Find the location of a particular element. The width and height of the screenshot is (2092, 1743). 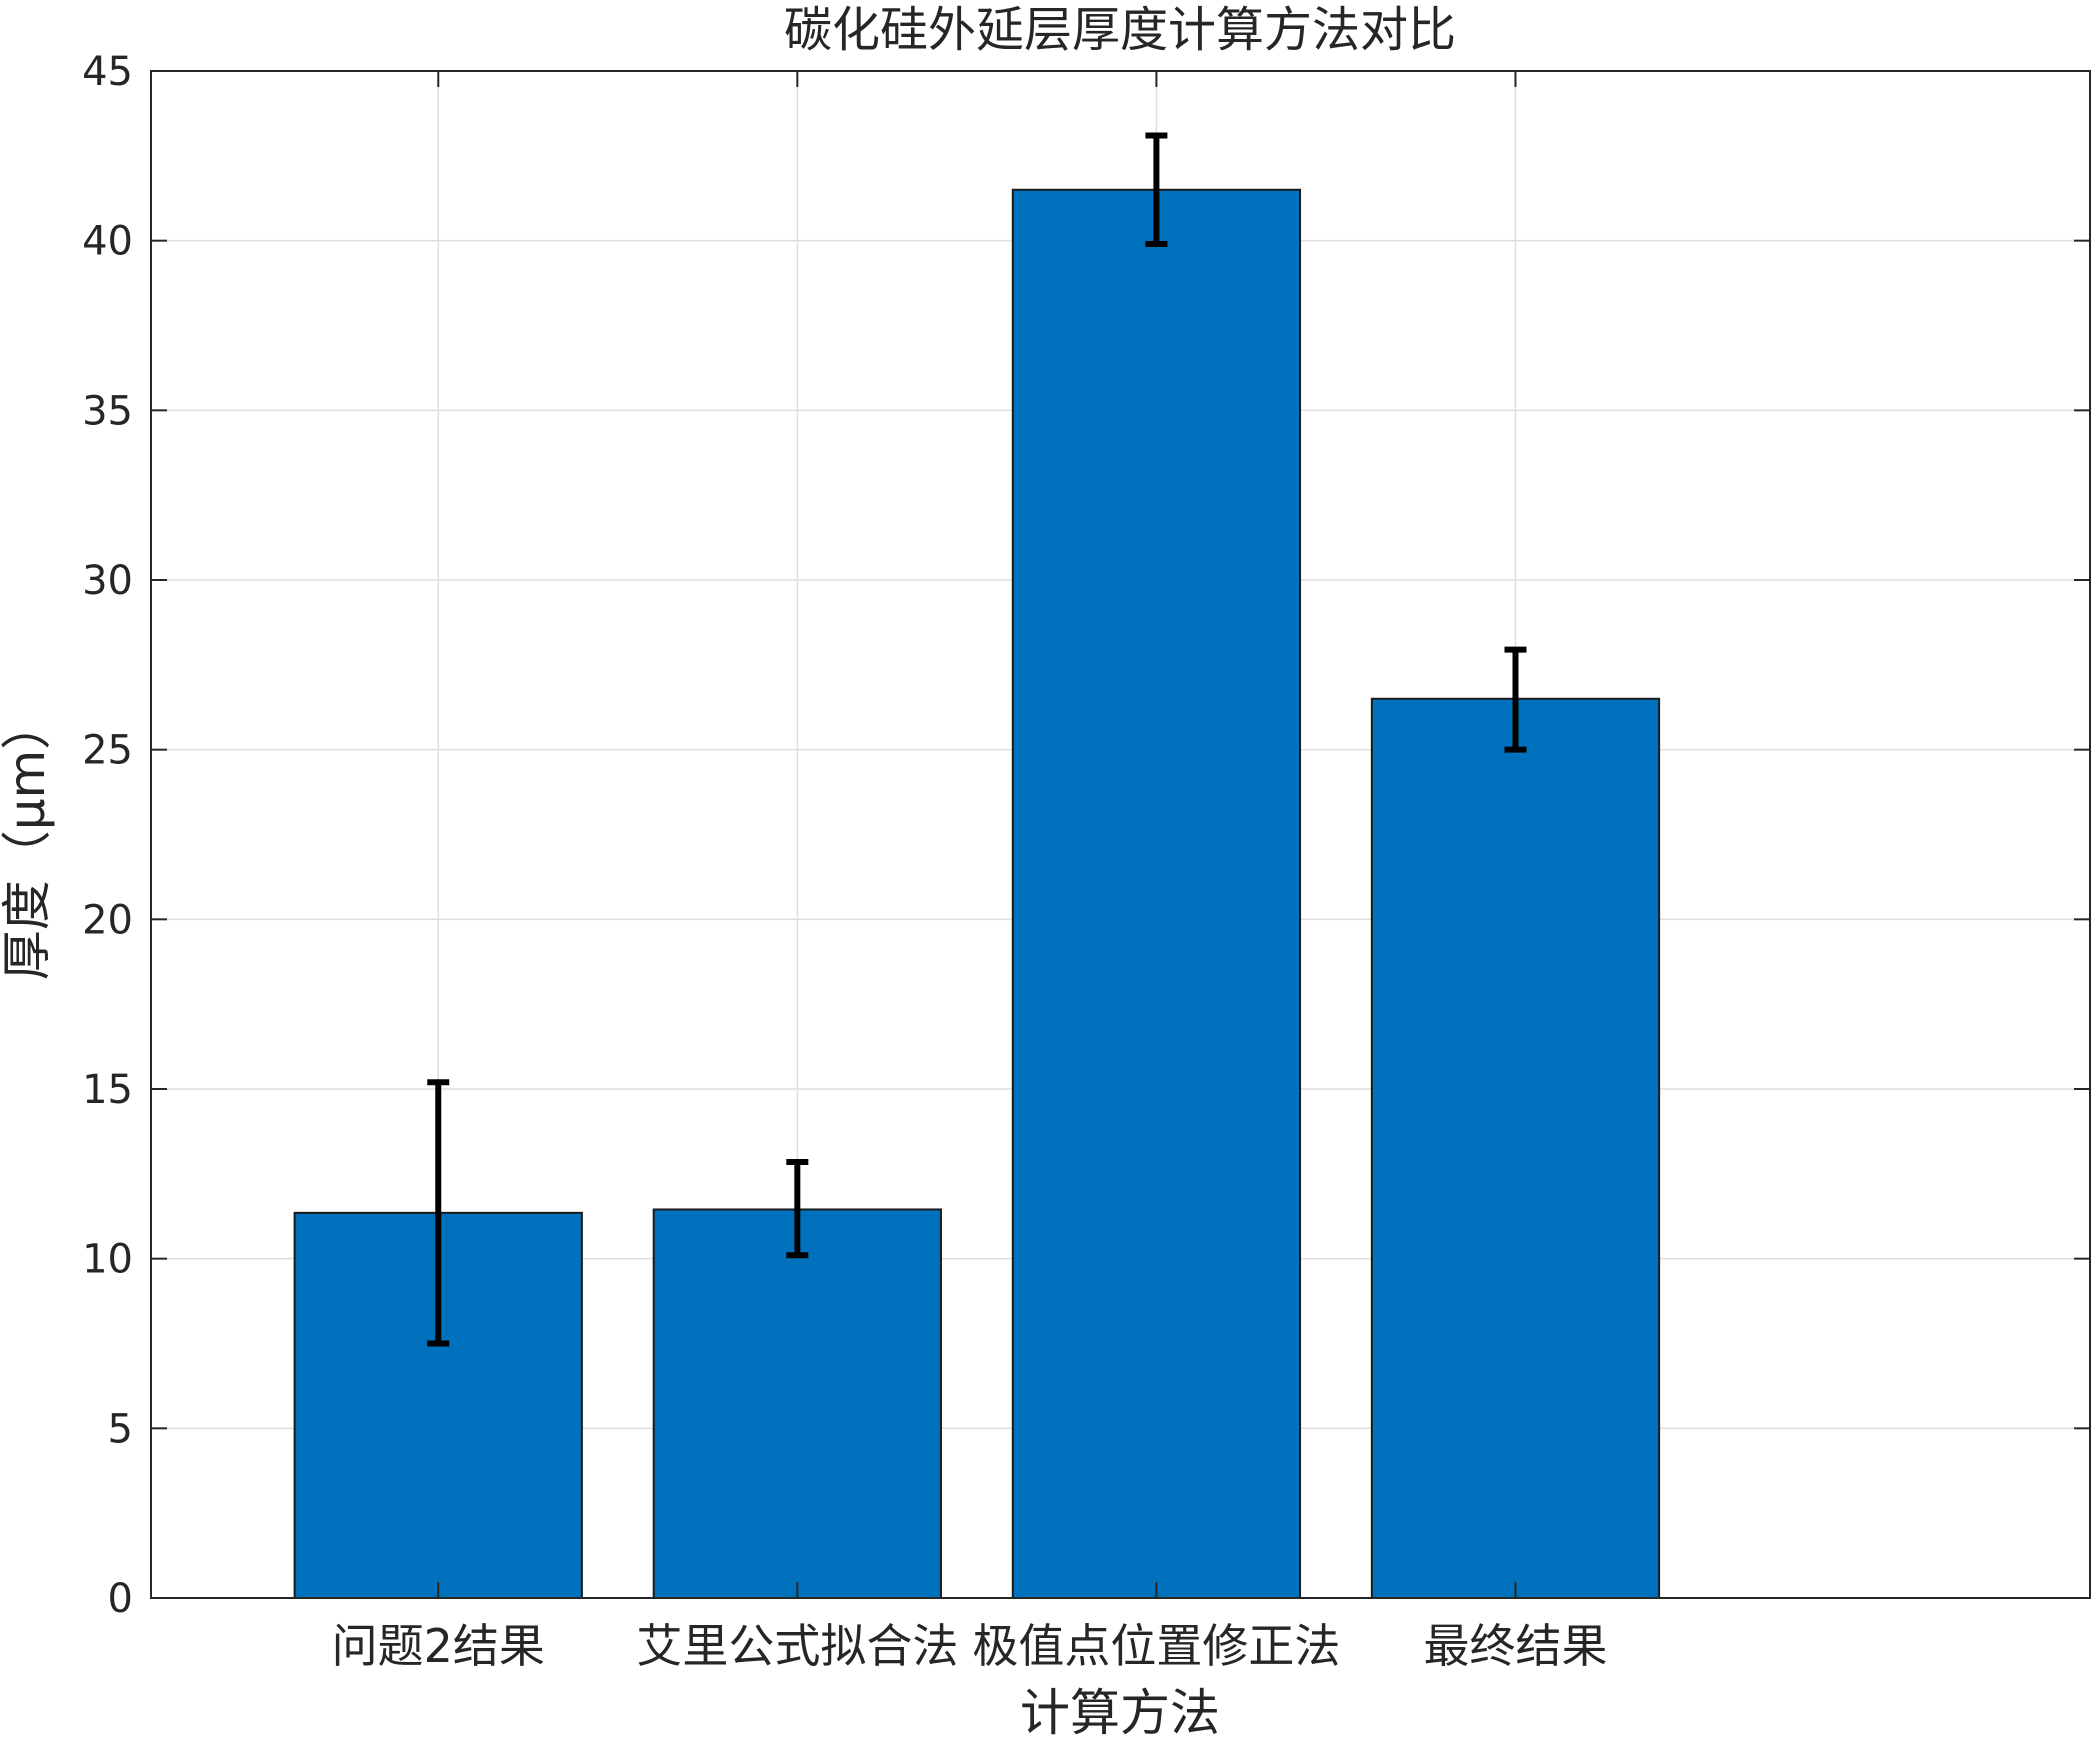

y-tick-label: 35 is located at coordinates (107, 411).